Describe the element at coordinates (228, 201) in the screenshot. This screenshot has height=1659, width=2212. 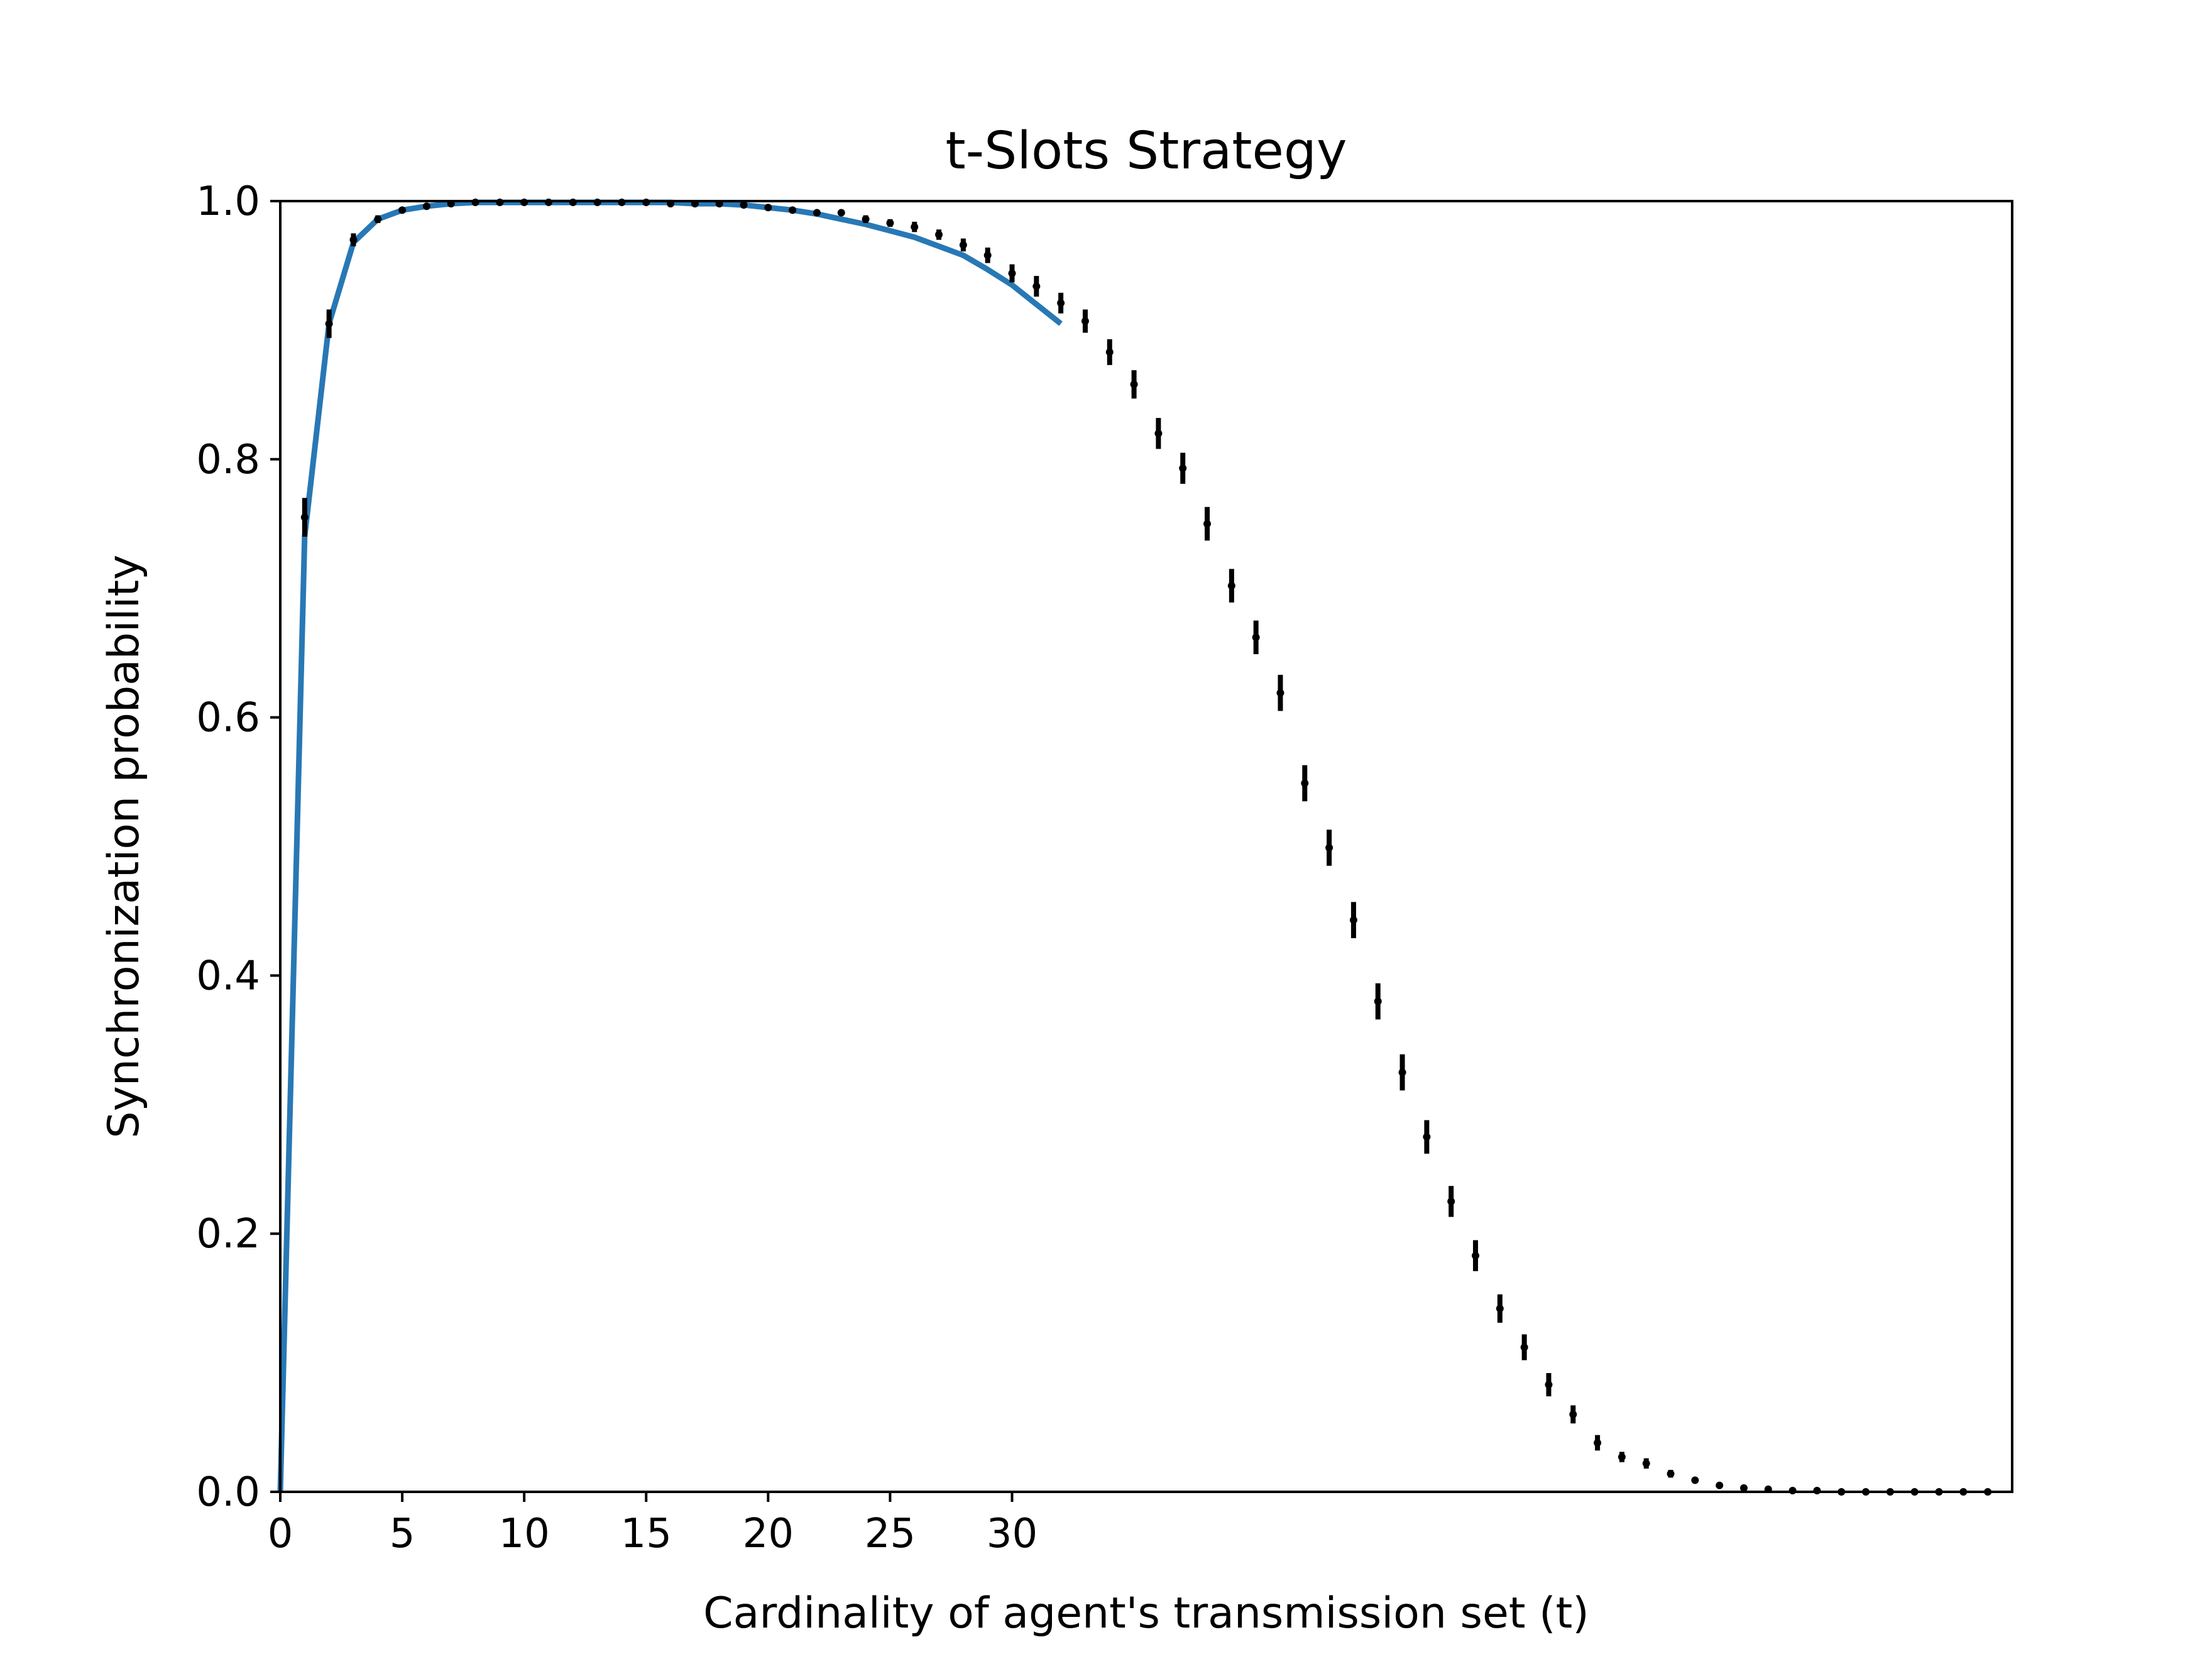
I see `y-tick-label: 1.0` at that location.